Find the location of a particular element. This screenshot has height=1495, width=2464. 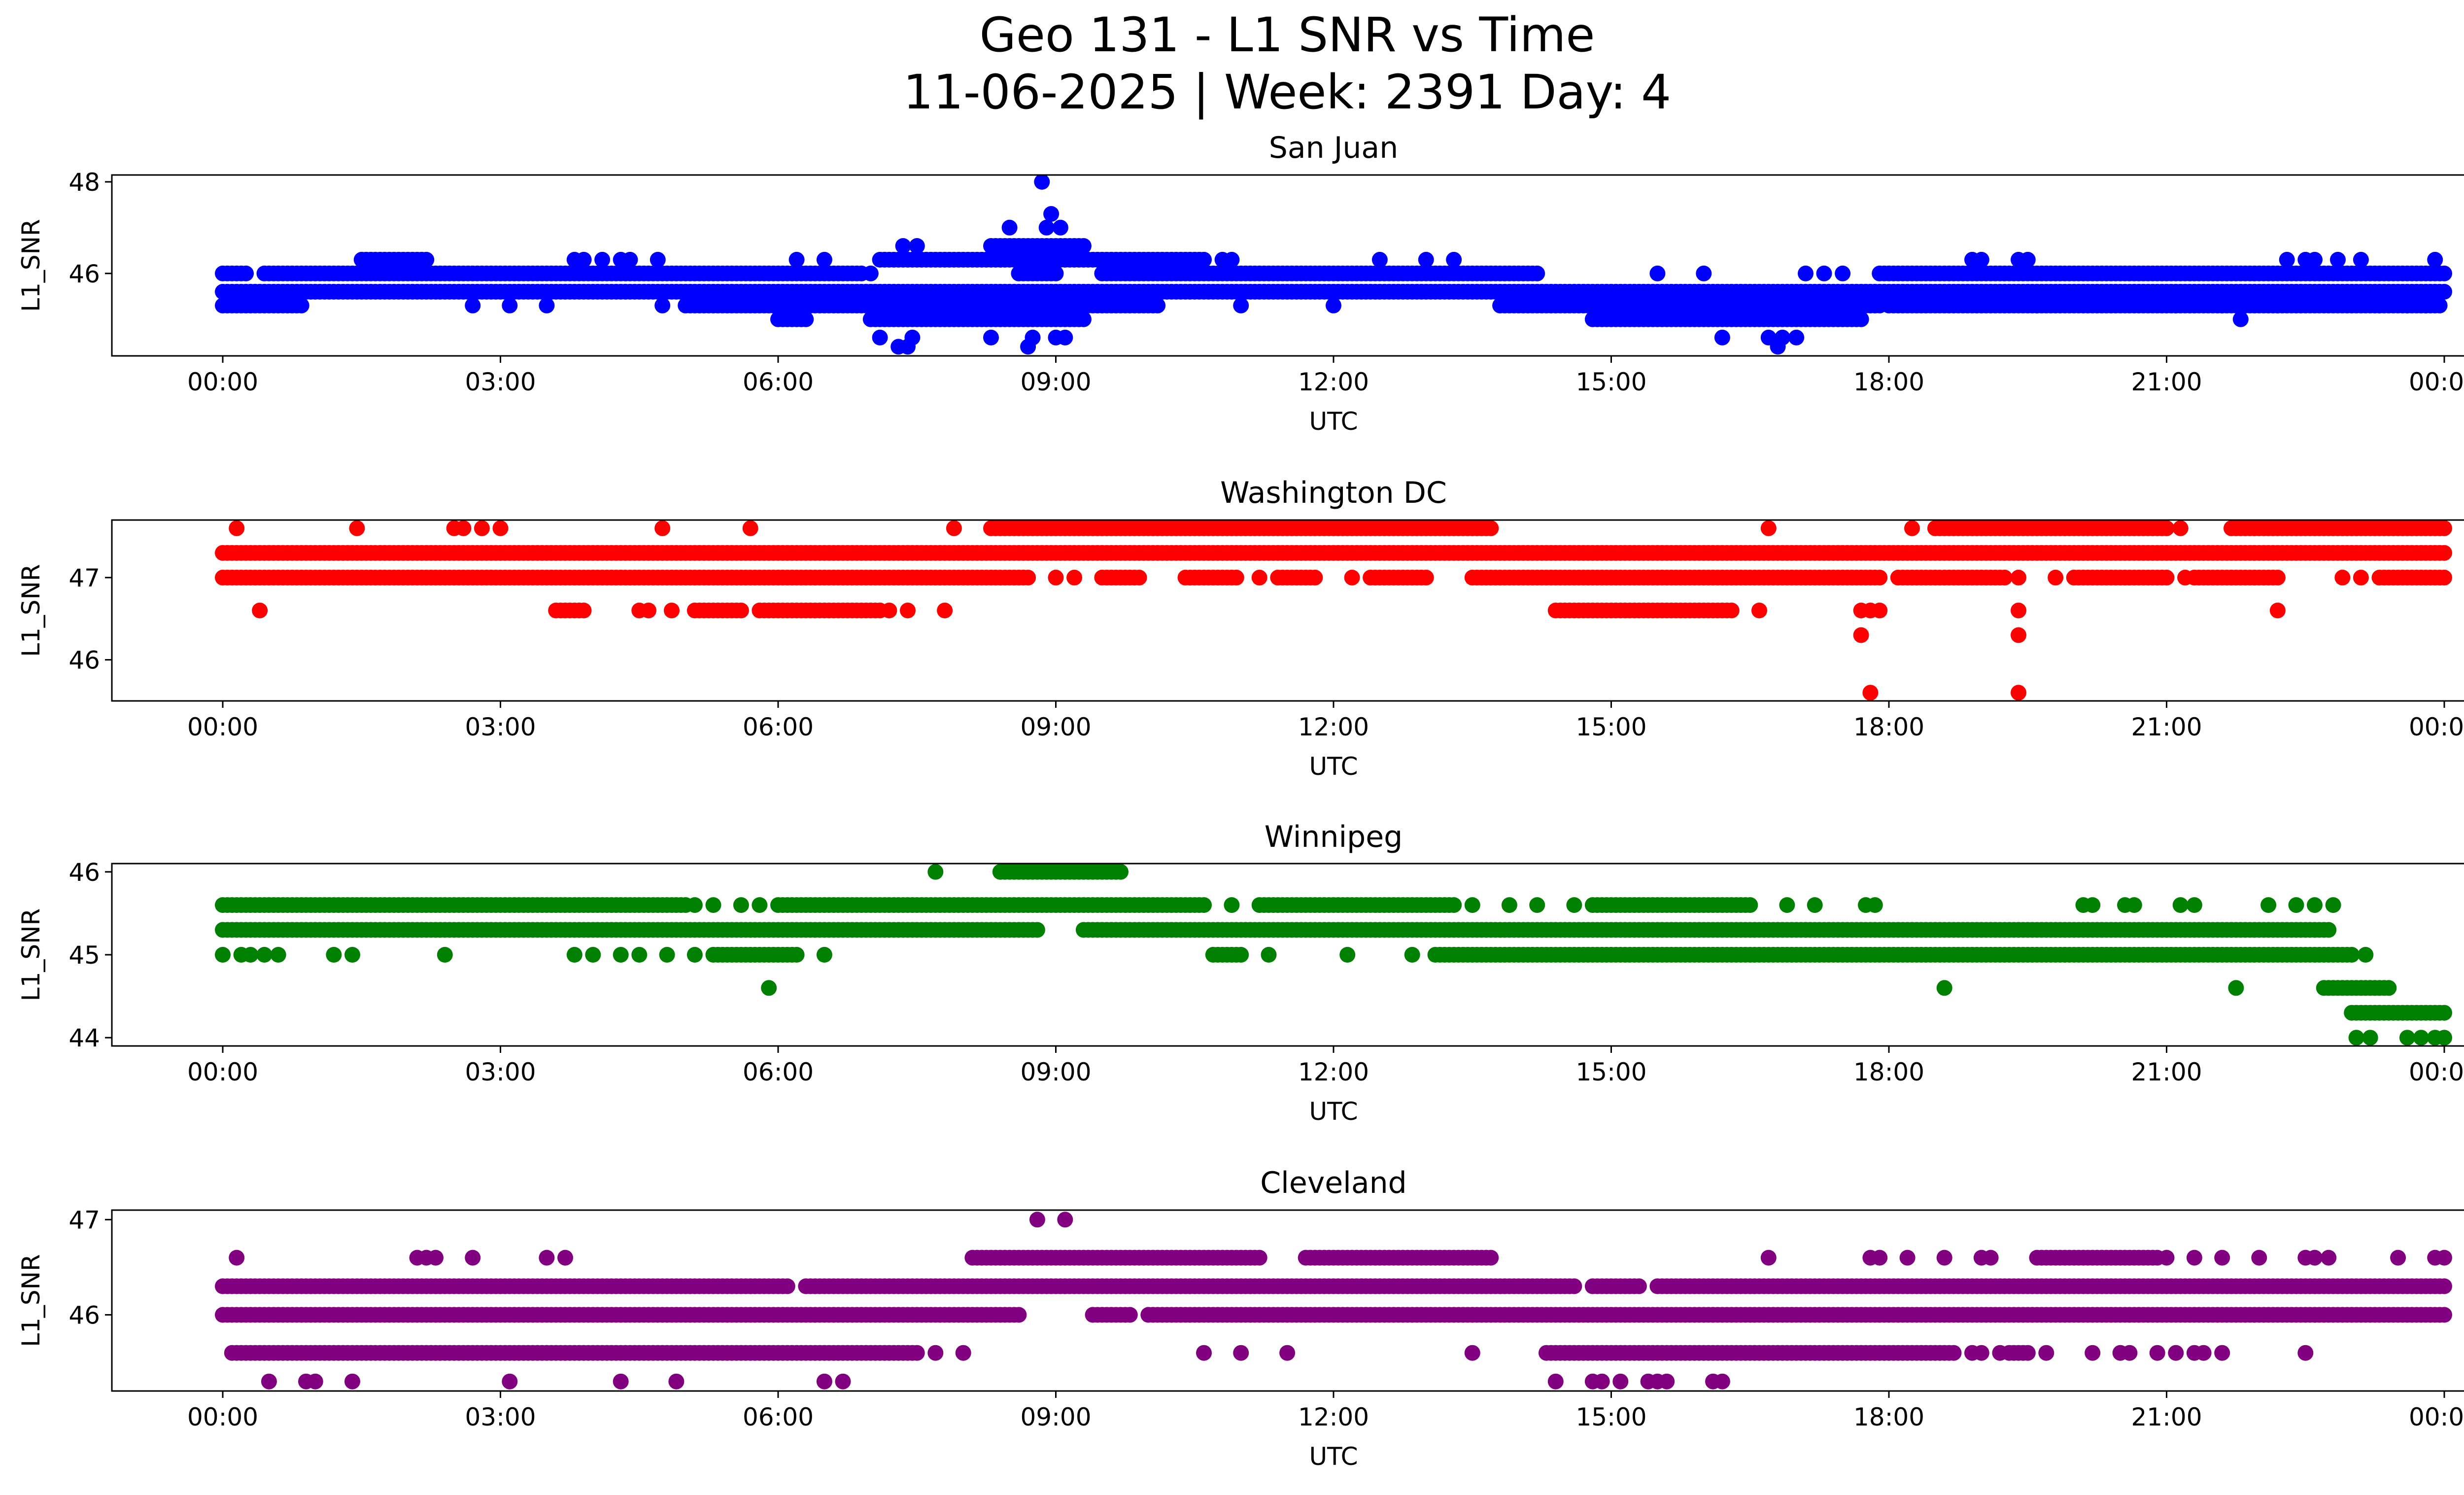

y-tick-label: 44 is located at coordinates (84, 1038).